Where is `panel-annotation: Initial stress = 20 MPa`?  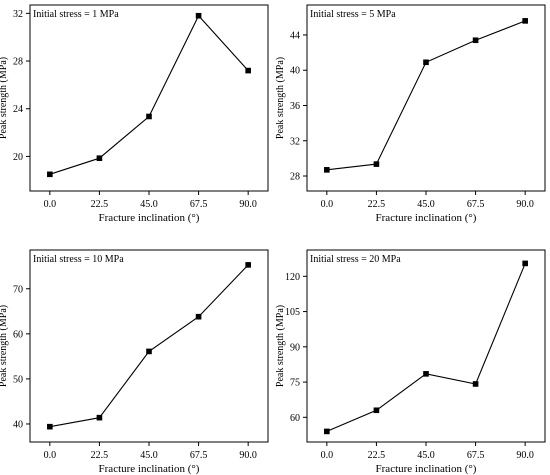
panel-annotation: Initial stress = 20 MPa is located at coordinates (355, 259).